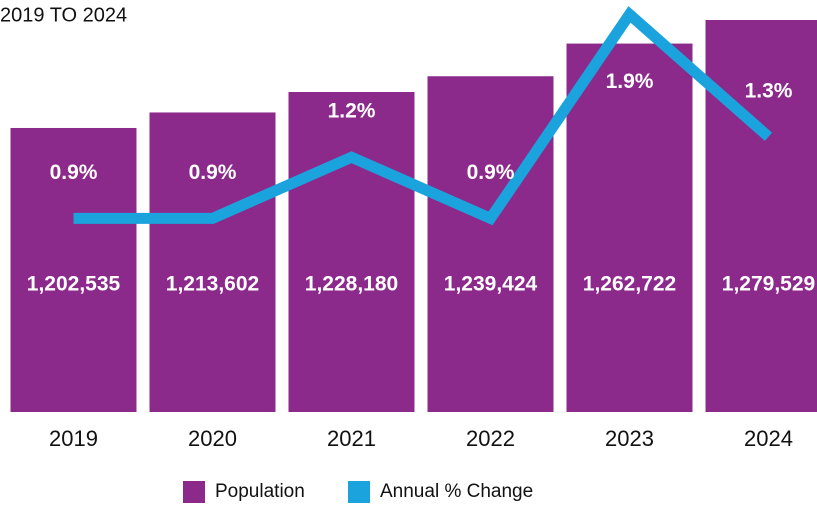 This screenshot has width=817, height=506. I want to click on x-tick-label: 2022, so click(490, 438).